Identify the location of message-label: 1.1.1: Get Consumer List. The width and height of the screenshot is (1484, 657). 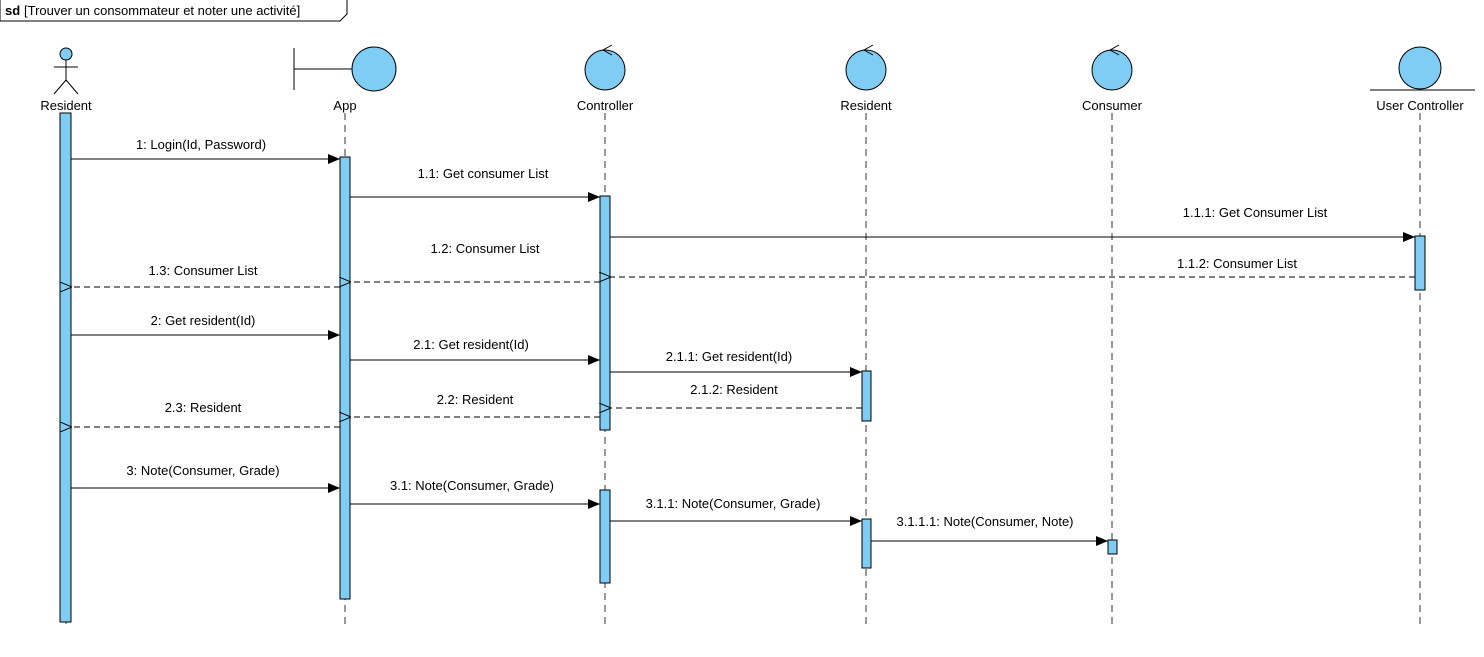
(1255, 212).